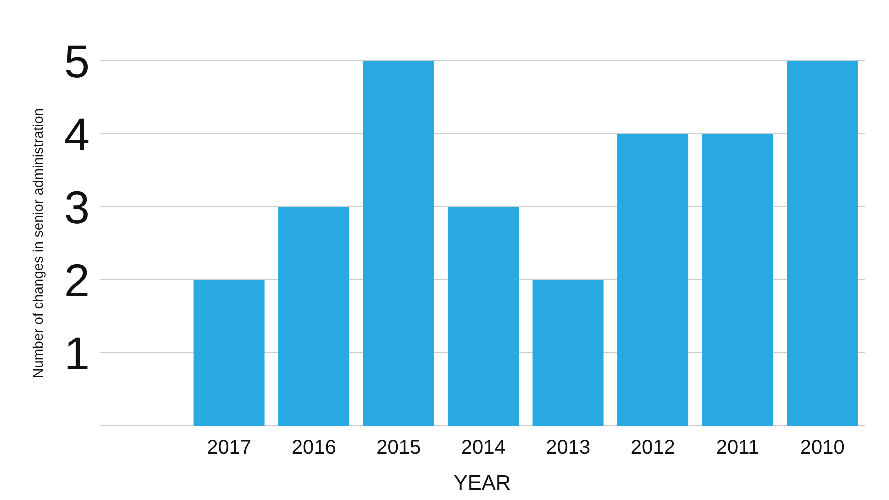 Image resolution: width=889 pixels, height=500 pixels. I want to click on x-tick-label: 2016, so click(314, 448).